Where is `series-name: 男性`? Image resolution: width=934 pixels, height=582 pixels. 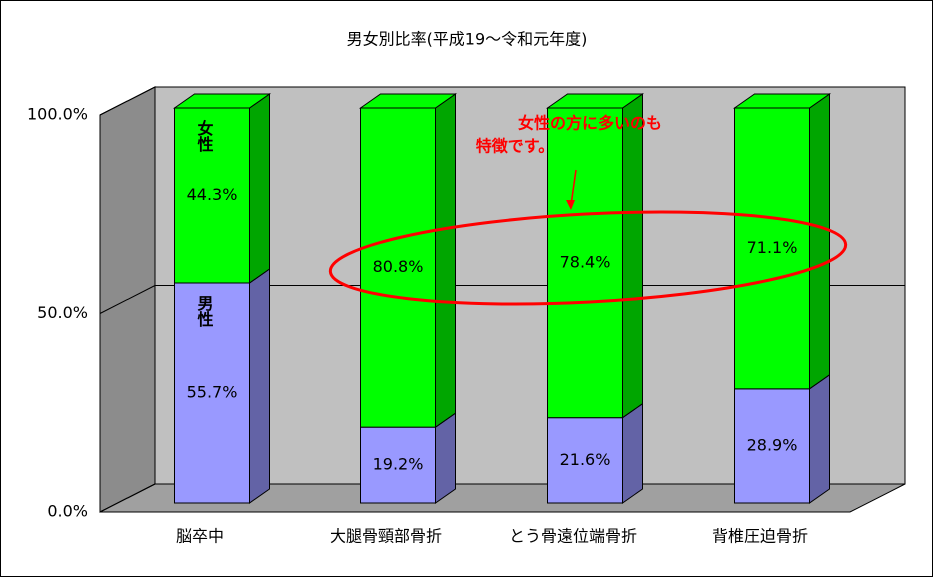 series-name: 男性 is located at coordinates (204, 311).